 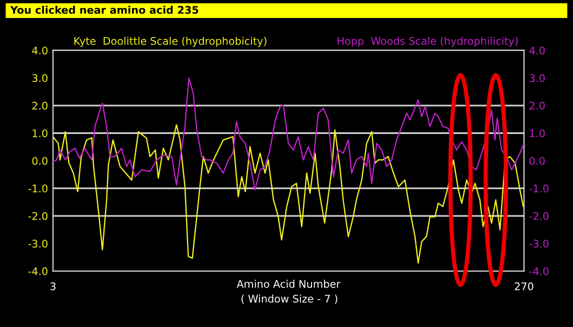 What do you see at coordinates (288, 284) in the screenshot?
I see `x-axis-title: Amino Acid Number` at bounding box center [288, 284].